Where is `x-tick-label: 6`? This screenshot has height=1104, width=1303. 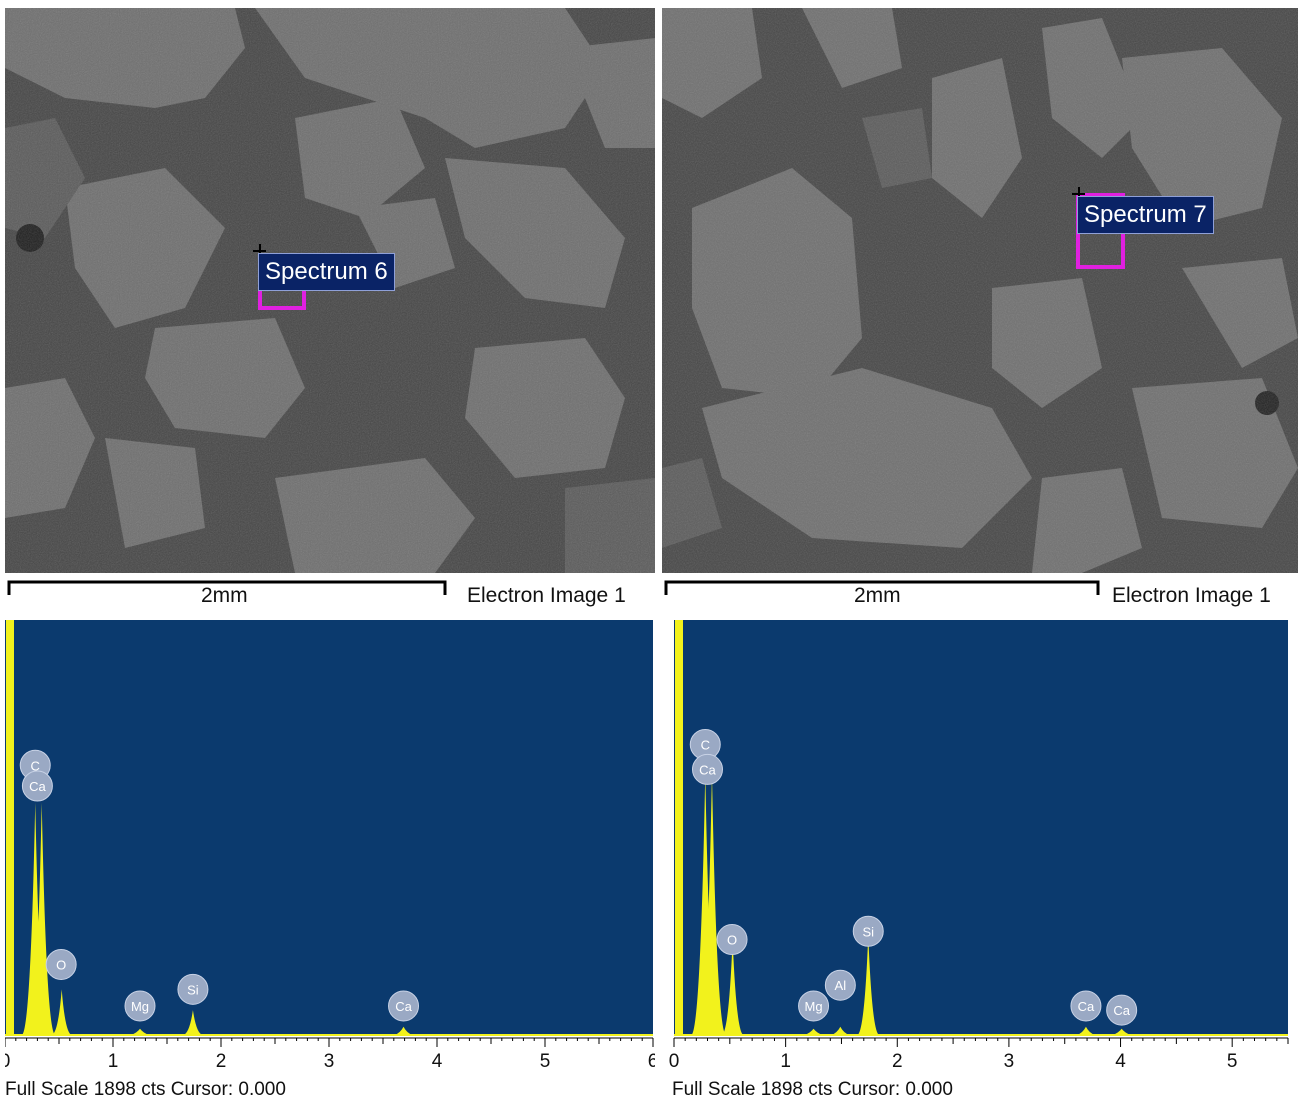
x-tick-label: 6 is located at coordinates (651, 1061).